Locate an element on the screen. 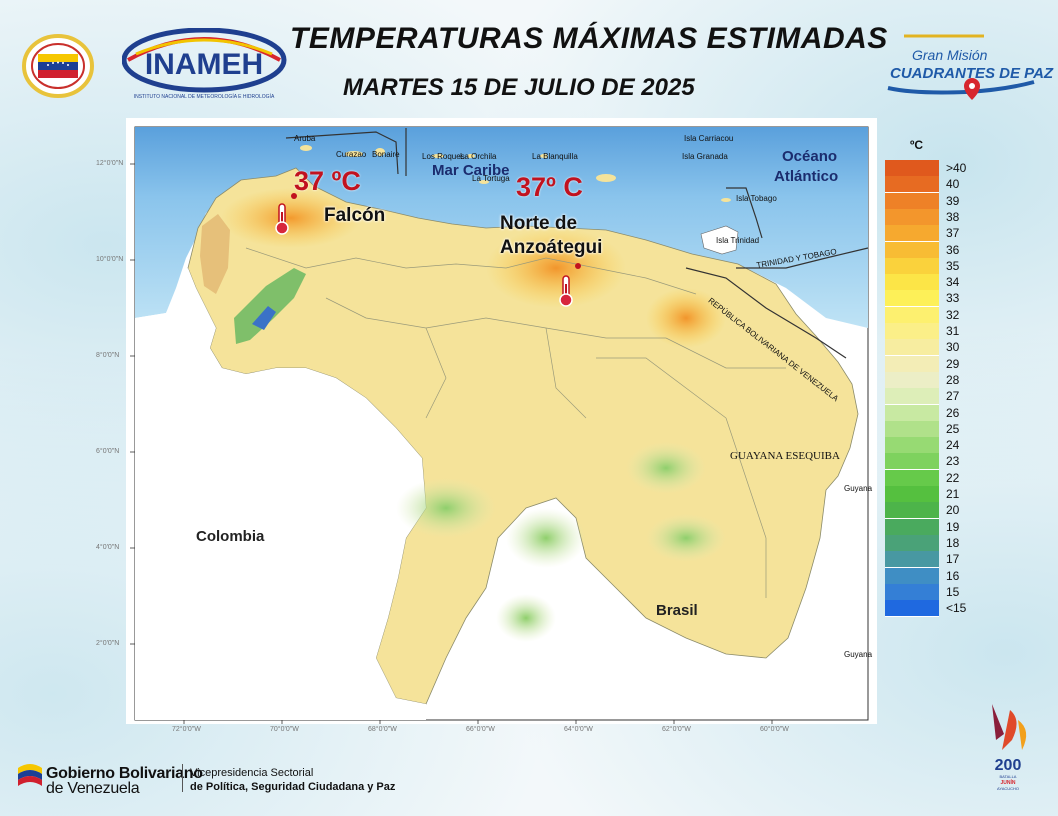 The width and height of the screenshot is (1058, 816). legend-row: <15 is located at coordinates (930, 609).